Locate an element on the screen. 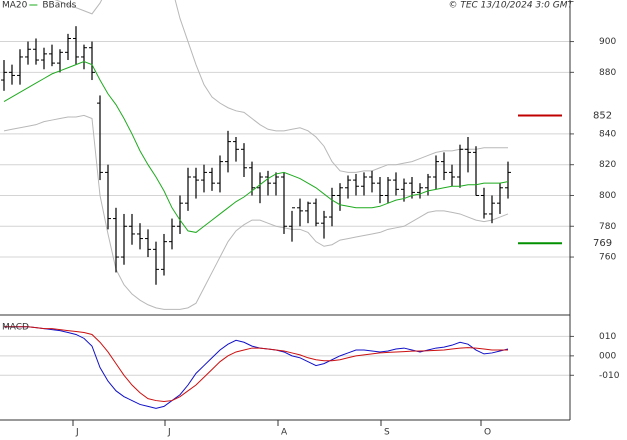  y-tick-label: 840 is located at coordinates (607, 134).